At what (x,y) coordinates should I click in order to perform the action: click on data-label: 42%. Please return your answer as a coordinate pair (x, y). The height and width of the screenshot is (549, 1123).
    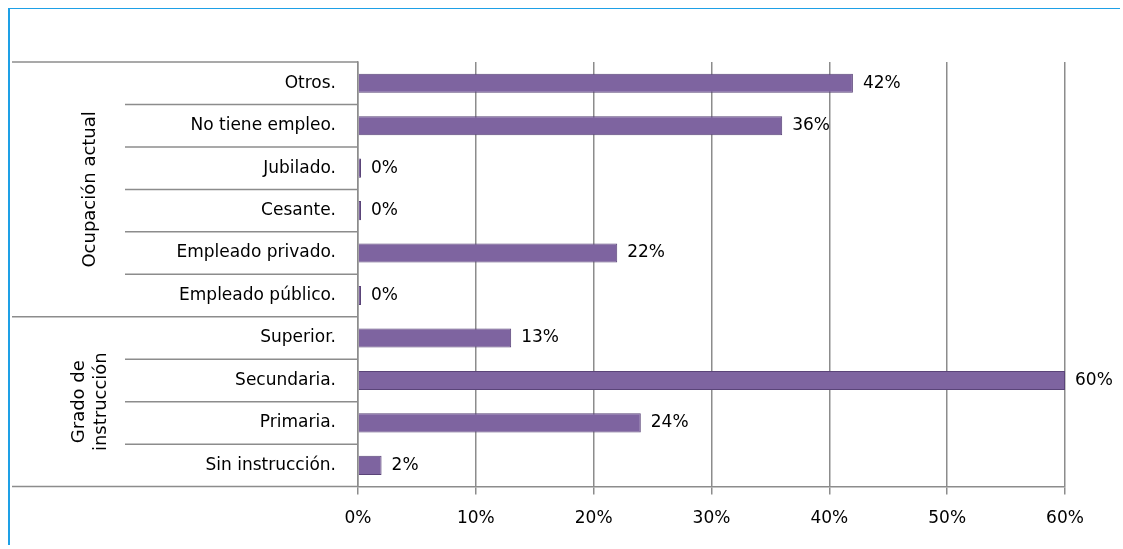
    Looking at the image, I should click on (881, 81).